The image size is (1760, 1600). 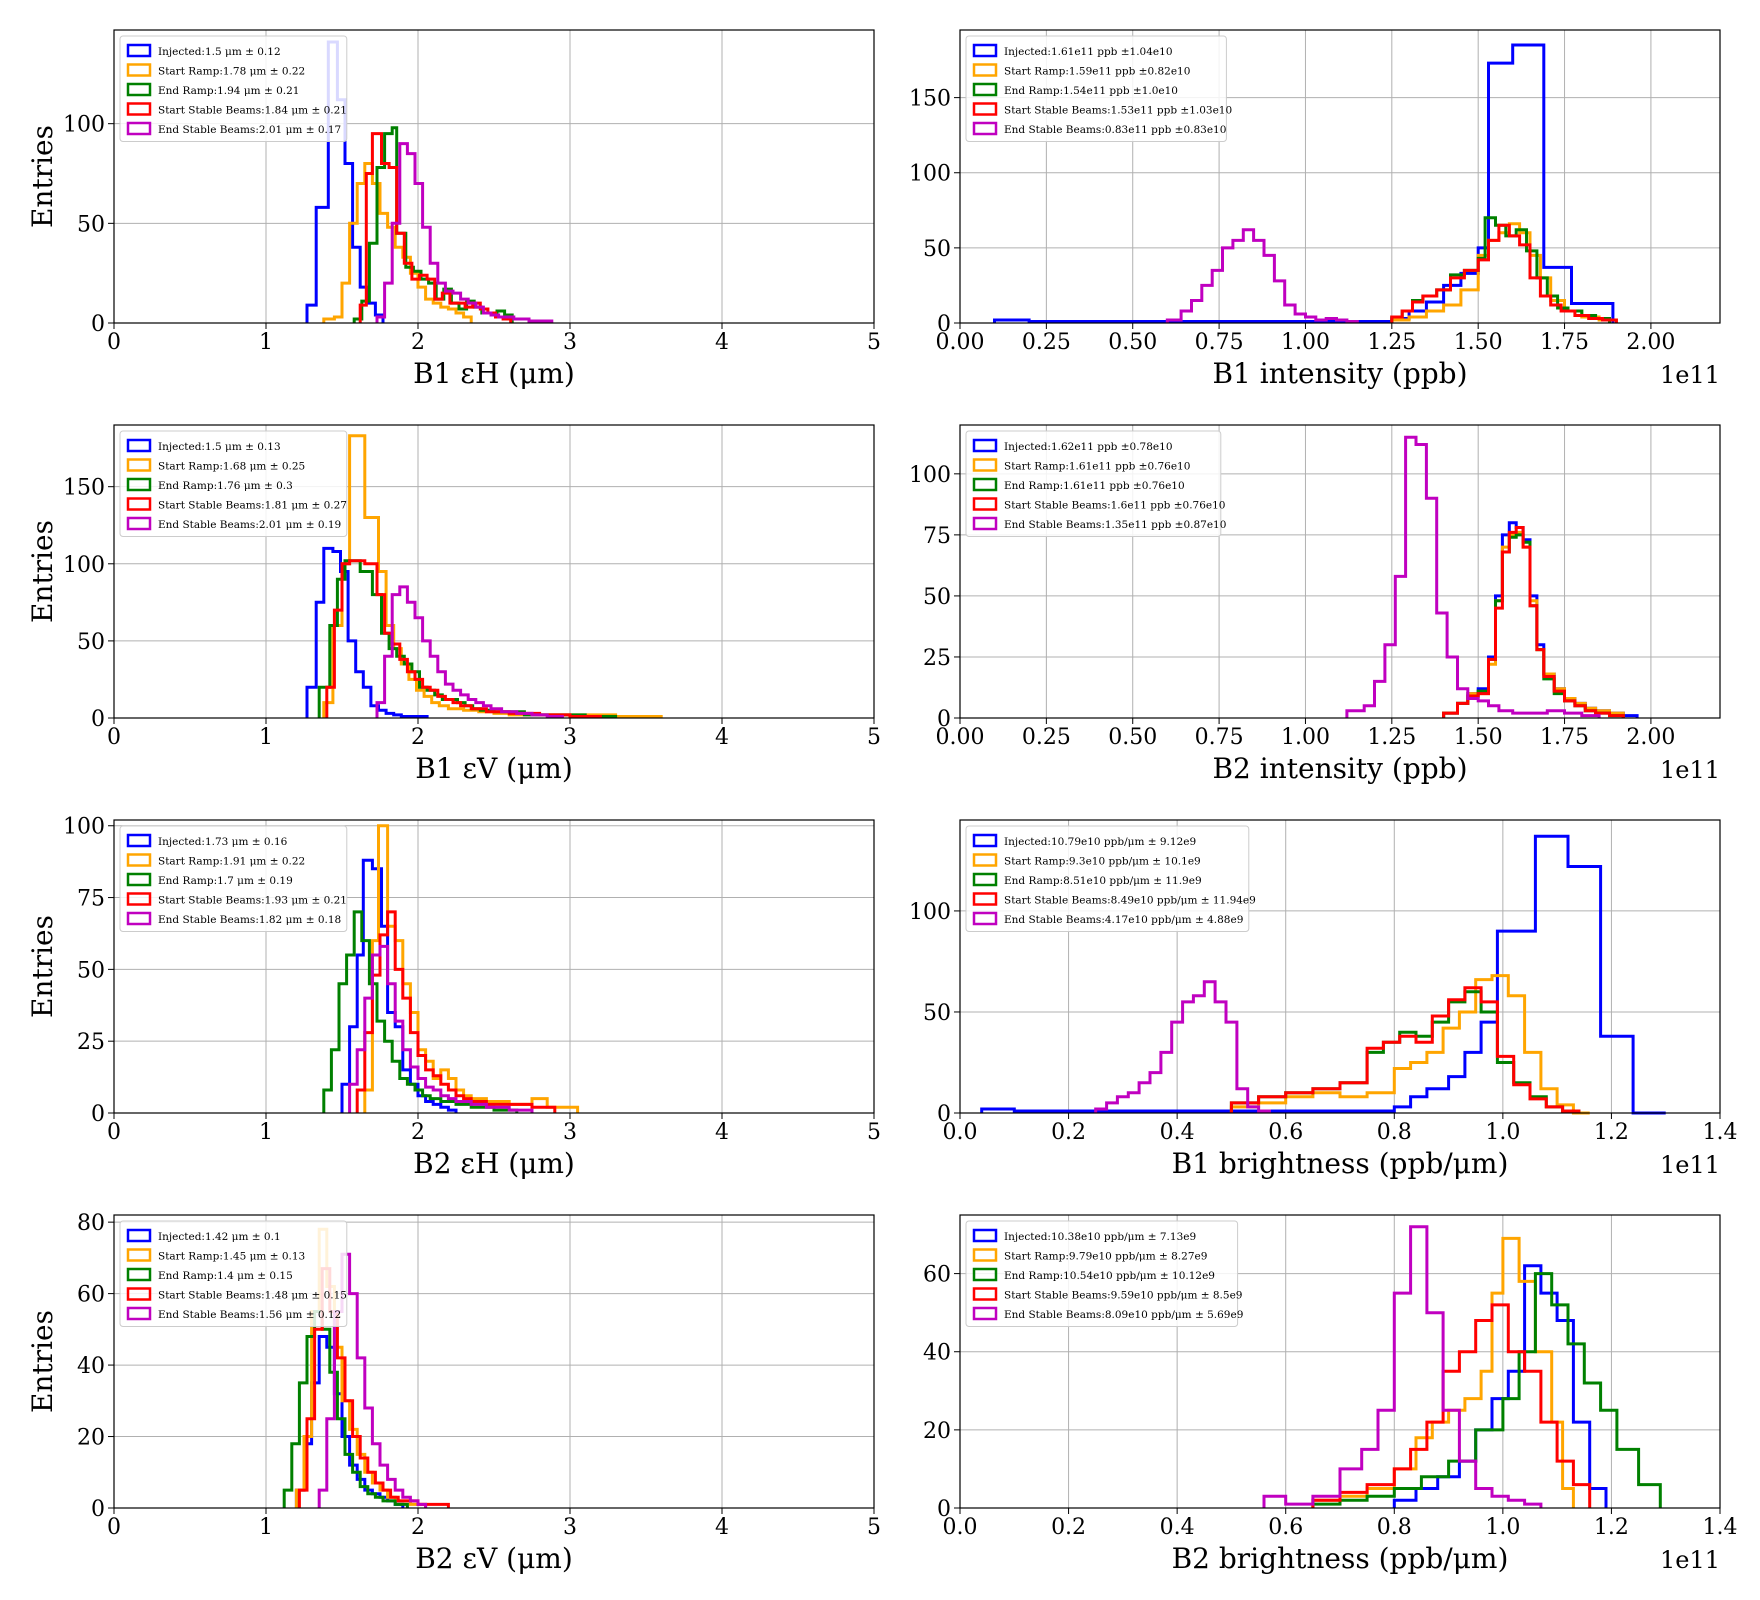 I want to click on legend-entry: Start Stable Beams:1.48 μm ± 0.15, so click(x=252, y=1296).